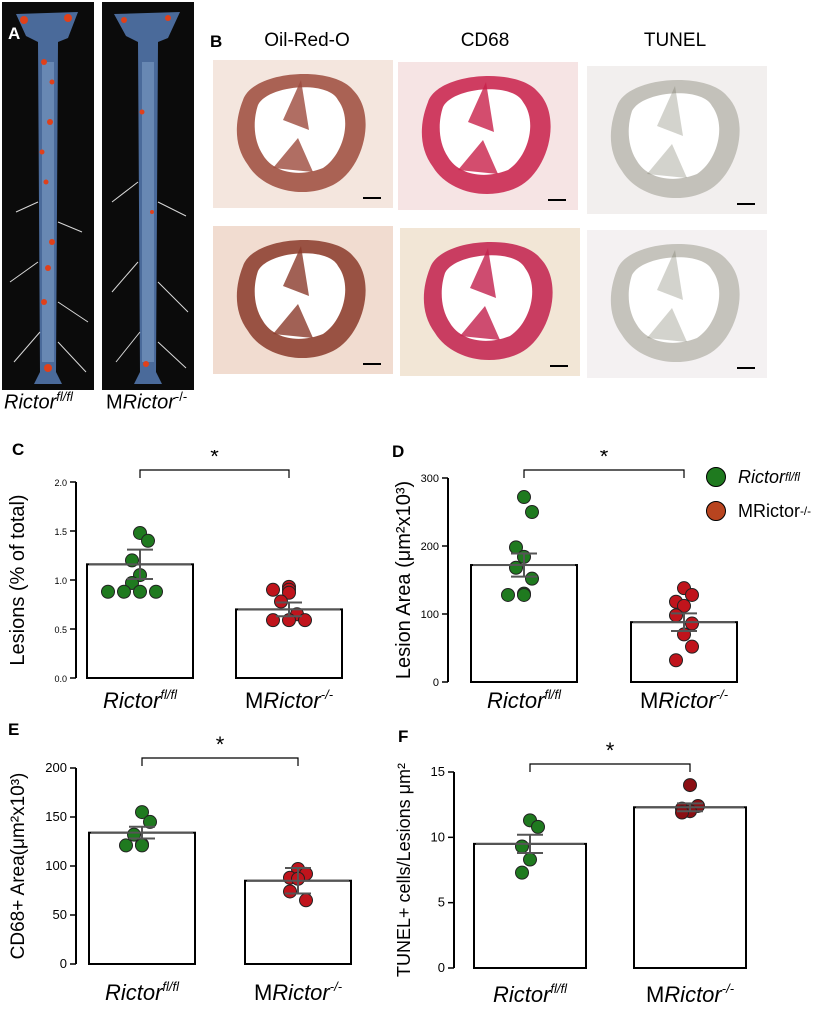 The width and height of the screenshot is (828, 1014). Describe the element at coordinates (64, 396) in the screenshot. I see `label-sup: fl/fl` at that location.